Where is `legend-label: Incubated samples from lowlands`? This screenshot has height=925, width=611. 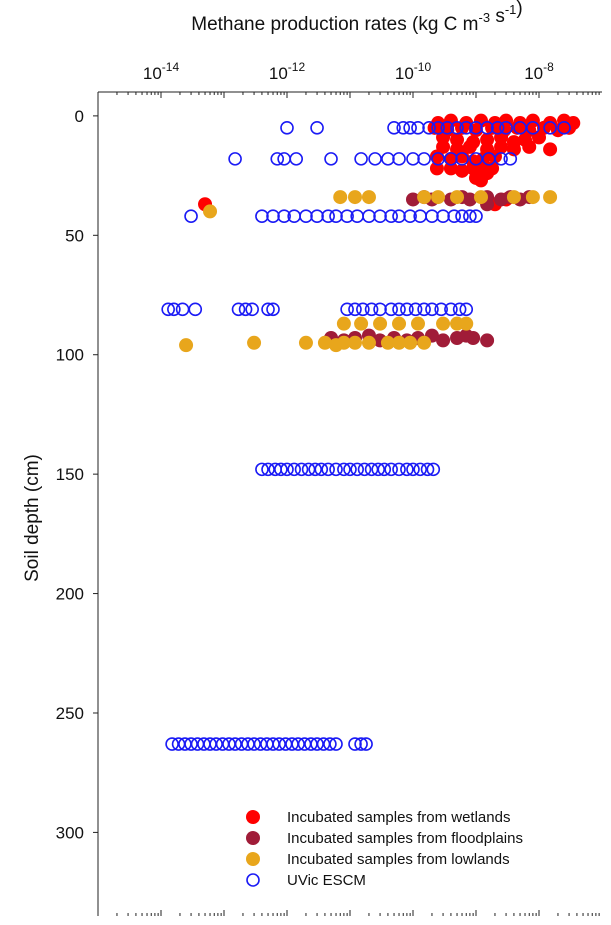
legend-label: Incubated samples from lowlands is located at coordinates (398, 859).